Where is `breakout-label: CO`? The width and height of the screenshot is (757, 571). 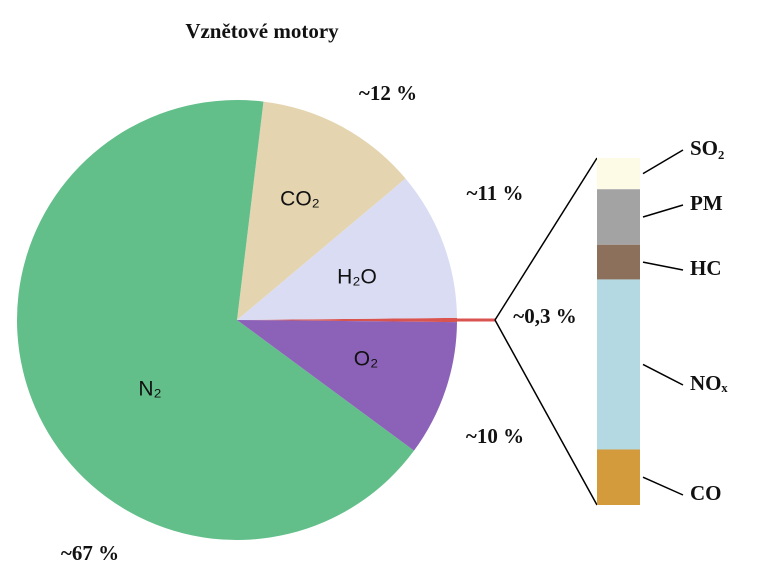 breakout-label: CO is located at coordinates (706, 493).